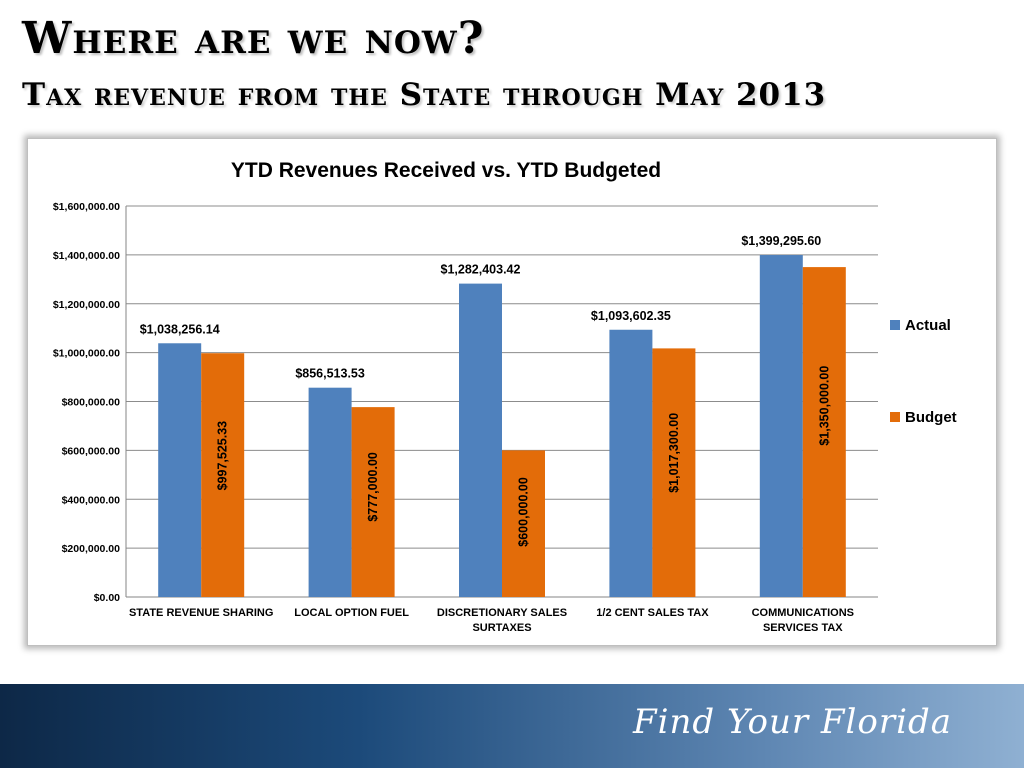 This screenshot has height=768, width=1024. Describe the element at coordinates (674, 453) in the screenshot. I see `data-label-budget: $1,017,300.00` at that location.